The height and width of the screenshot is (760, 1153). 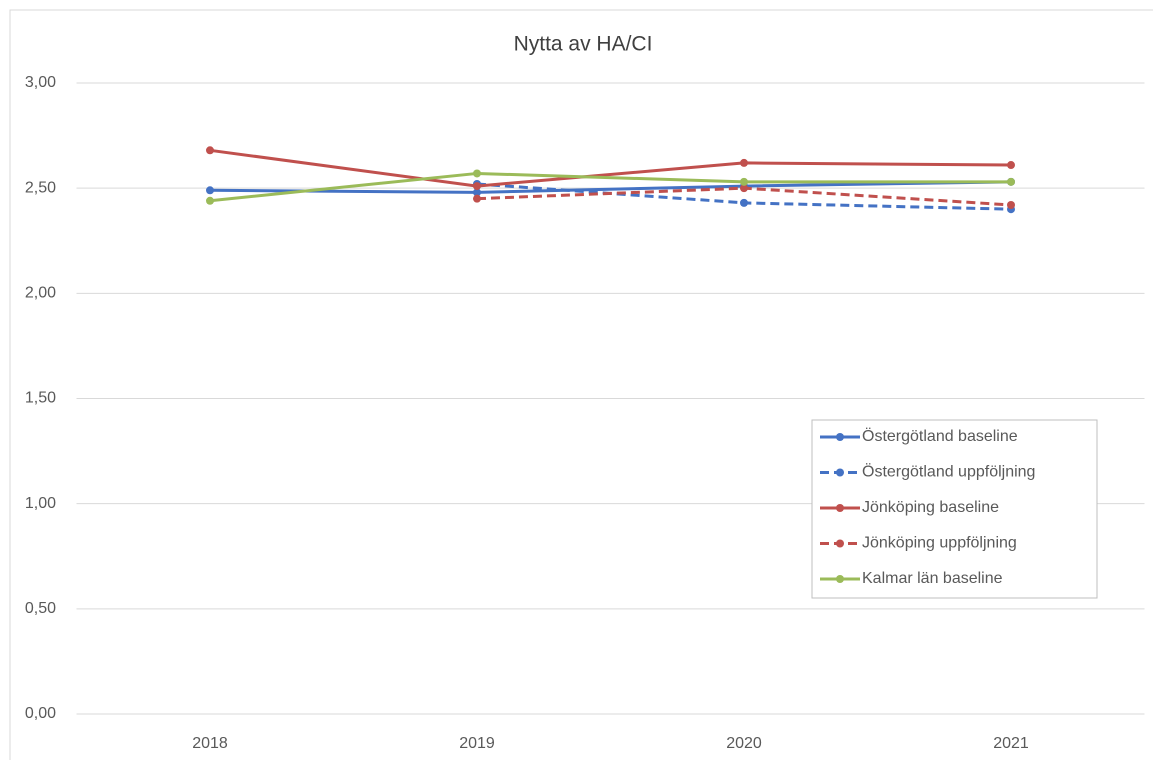 I want to click on legend-label: Östergötland baseline, so click(x=940, y=436).